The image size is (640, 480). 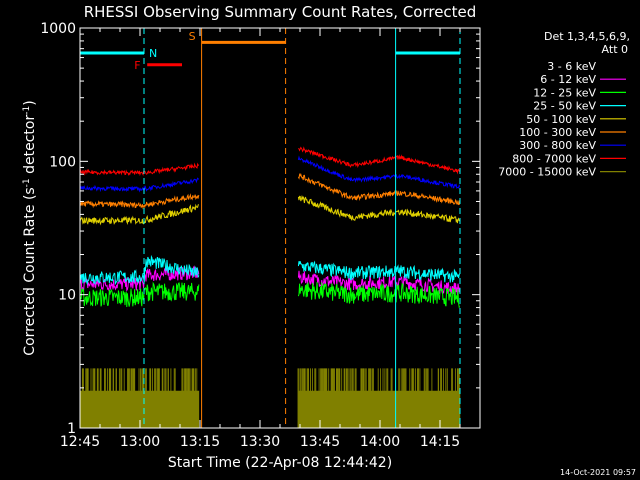 What do you see at coordinates (280, 463) in the screenshot?
I see `x-axis-label: Start Time (22-Apr-08 12:44:42)` at bounding box center [280, 463].